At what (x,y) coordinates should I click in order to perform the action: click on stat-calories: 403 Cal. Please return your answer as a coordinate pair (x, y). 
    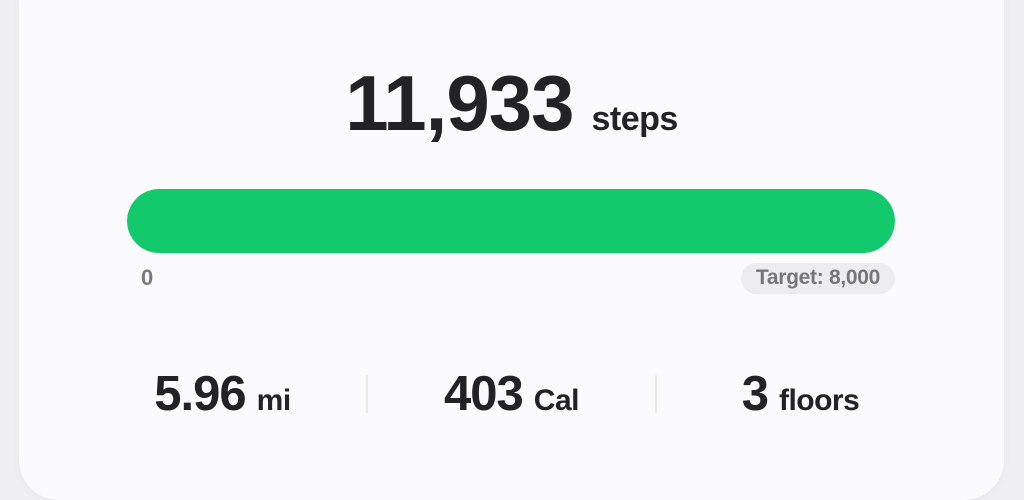
    Looking at the image, I should click on (511, 394).